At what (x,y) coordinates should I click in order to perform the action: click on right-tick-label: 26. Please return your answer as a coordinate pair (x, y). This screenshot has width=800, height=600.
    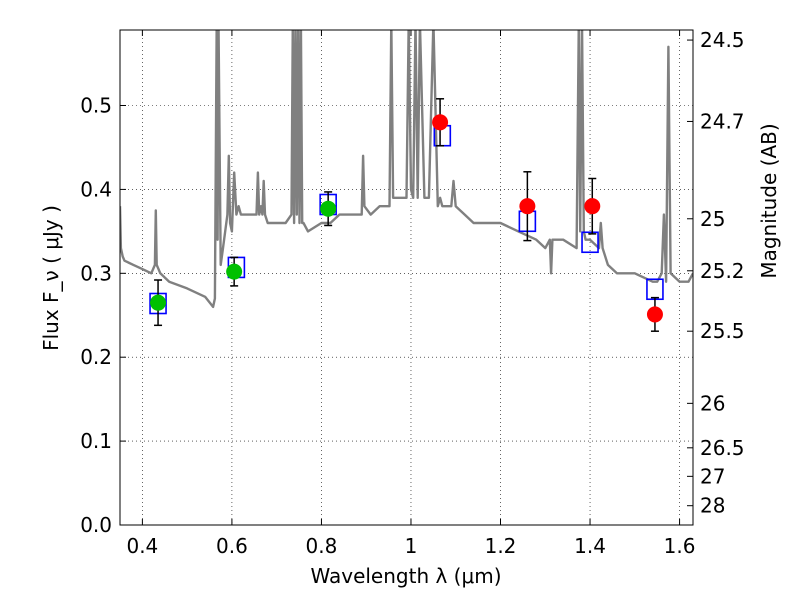
    Looking at the image, I should click on (712, 403).